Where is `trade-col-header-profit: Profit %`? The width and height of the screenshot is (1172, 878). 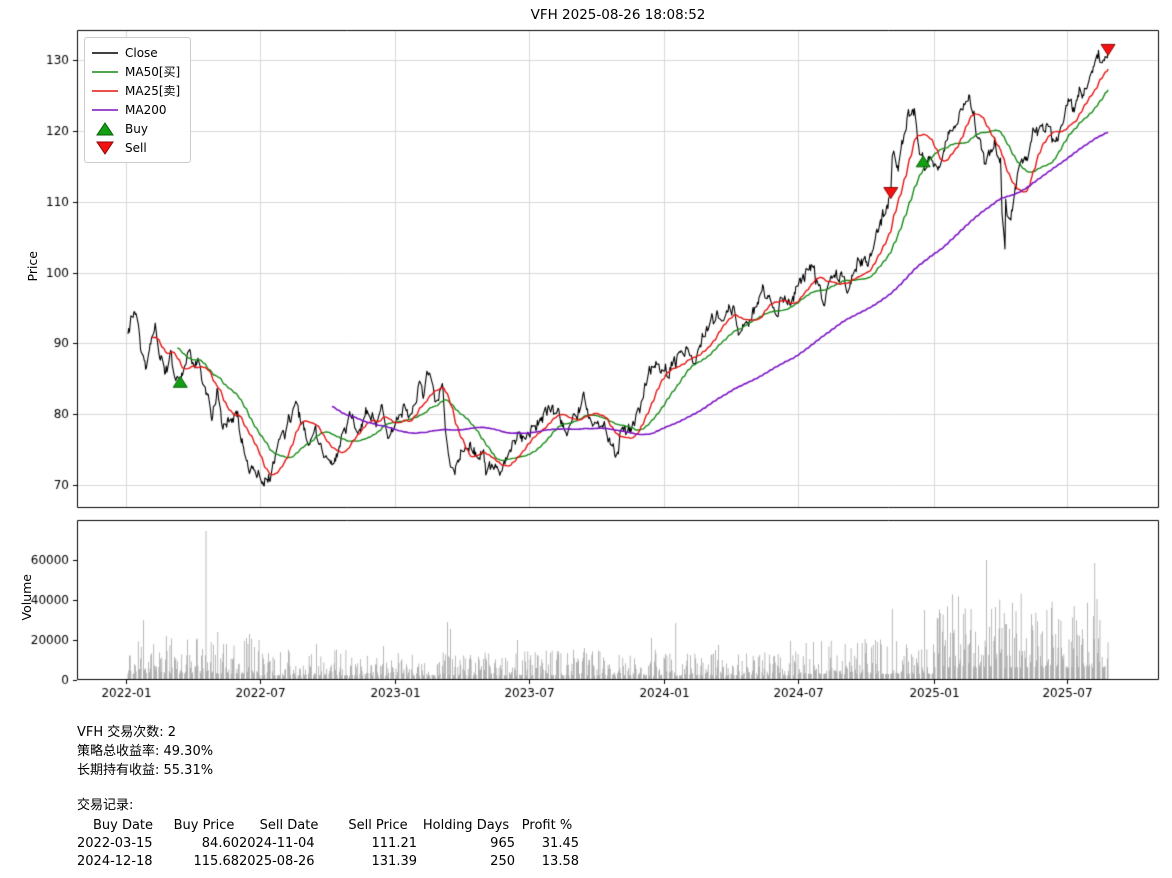 trade-col-header-profit: Profit % is located at coordinates (547, 825).